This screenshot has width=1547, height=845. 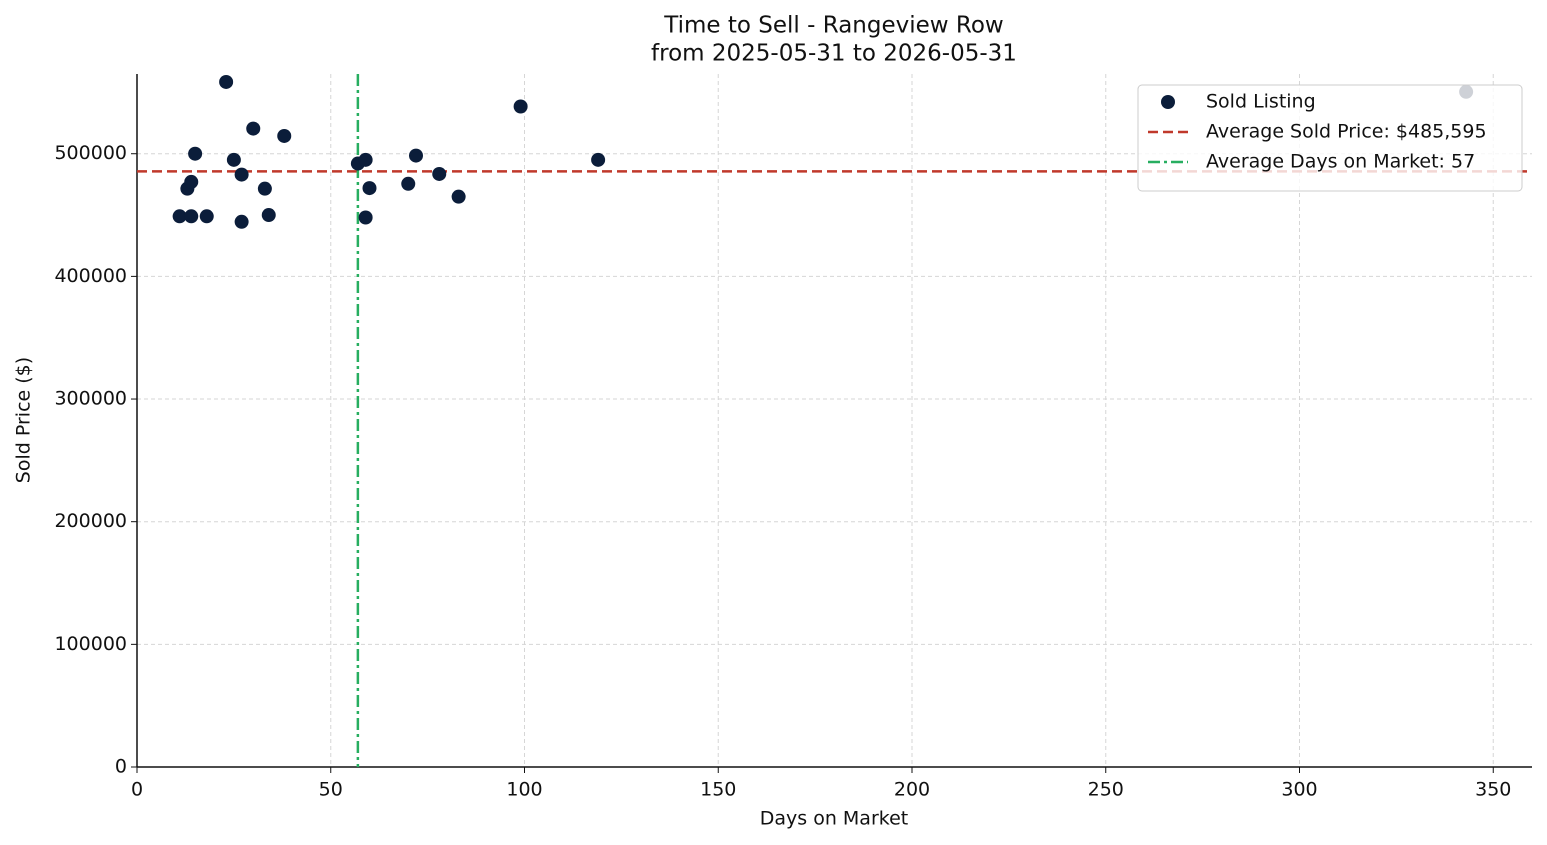 I want to click on x-tick-label: 150, so click(x=718, y=790).